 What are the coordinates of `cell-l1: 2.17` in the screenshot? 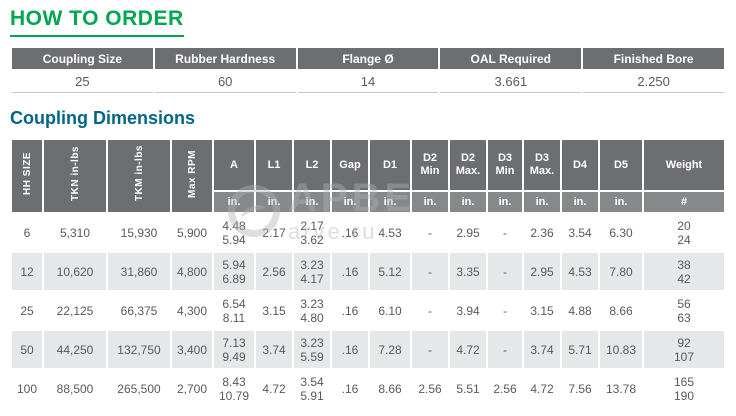 It's located at (274, 232).